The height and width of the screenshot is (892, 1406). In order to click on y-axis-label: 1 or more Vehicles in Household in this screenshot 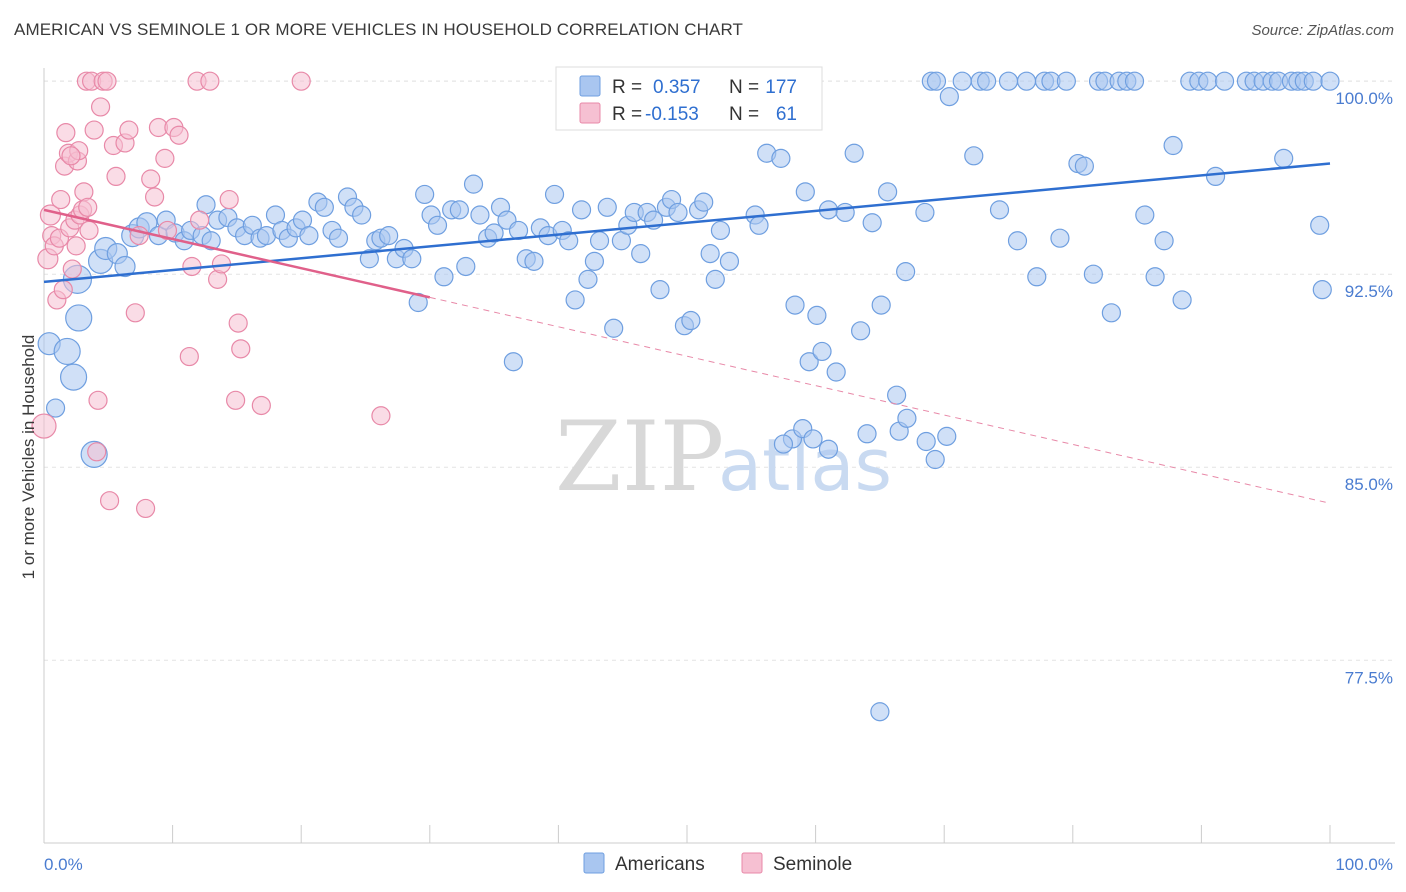, I will do `click(28, 457)`.